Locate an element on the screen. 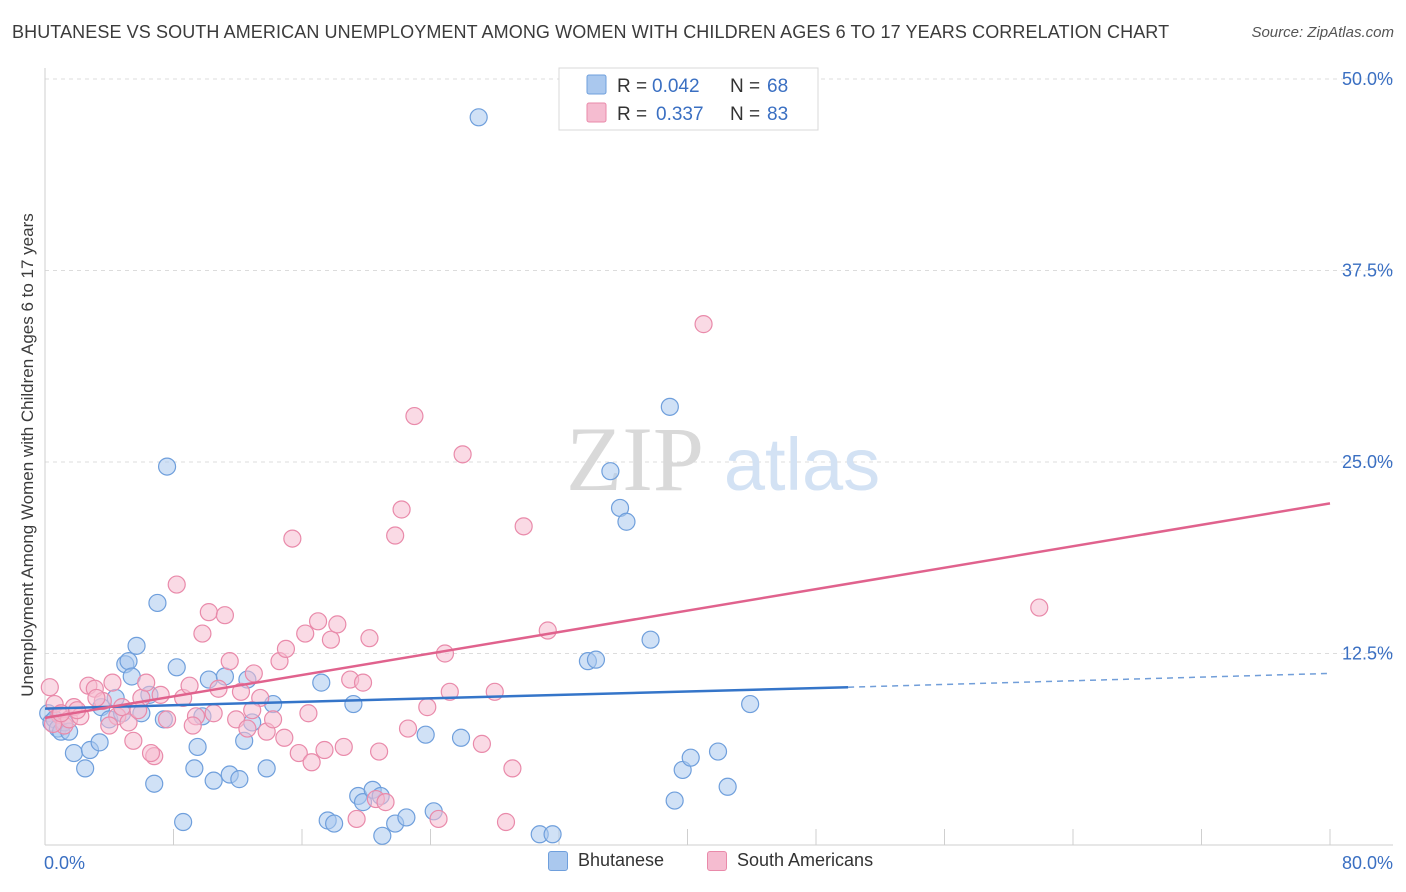 The width and height of the screenshot is (1406, 892). legend-swatch-blue is located at coordinates (596, 84).